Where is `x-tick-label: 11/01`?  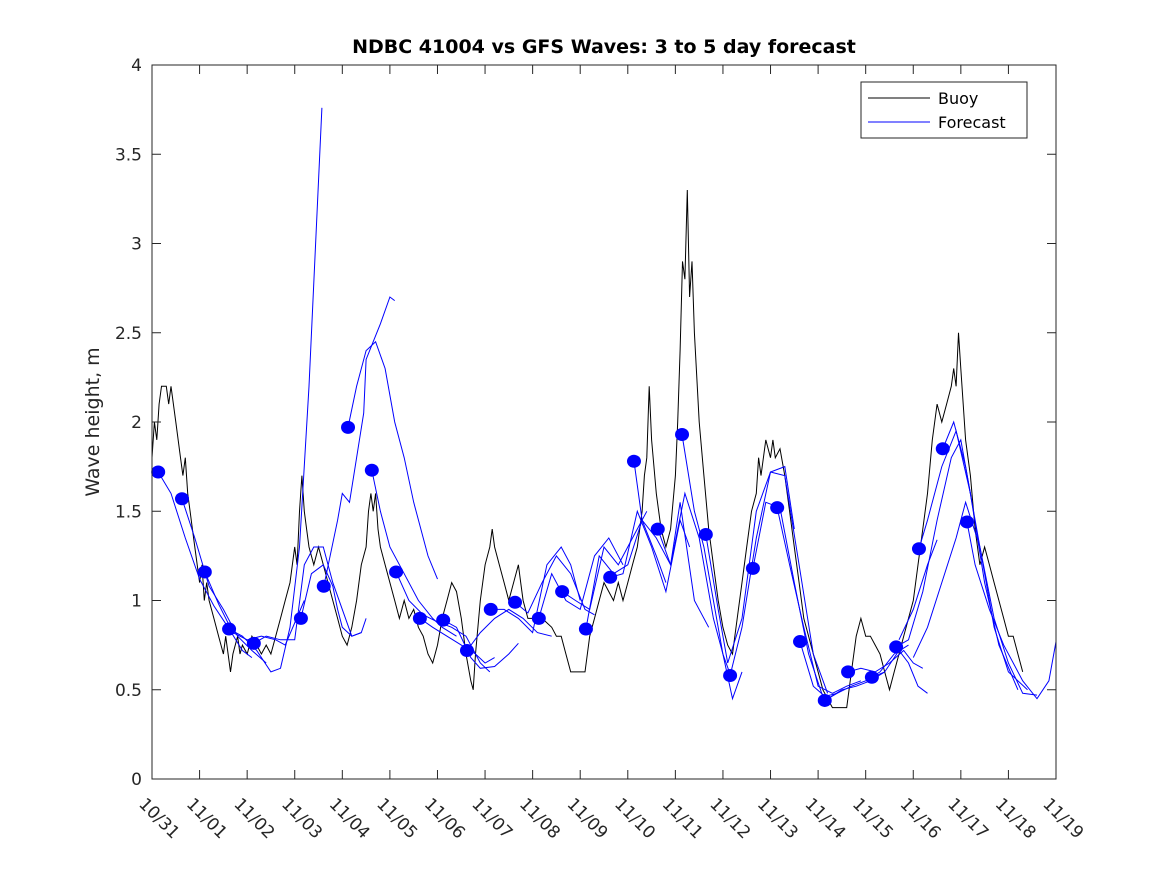 x-tick-label: 11/01 is located at coordinates (206, 818).